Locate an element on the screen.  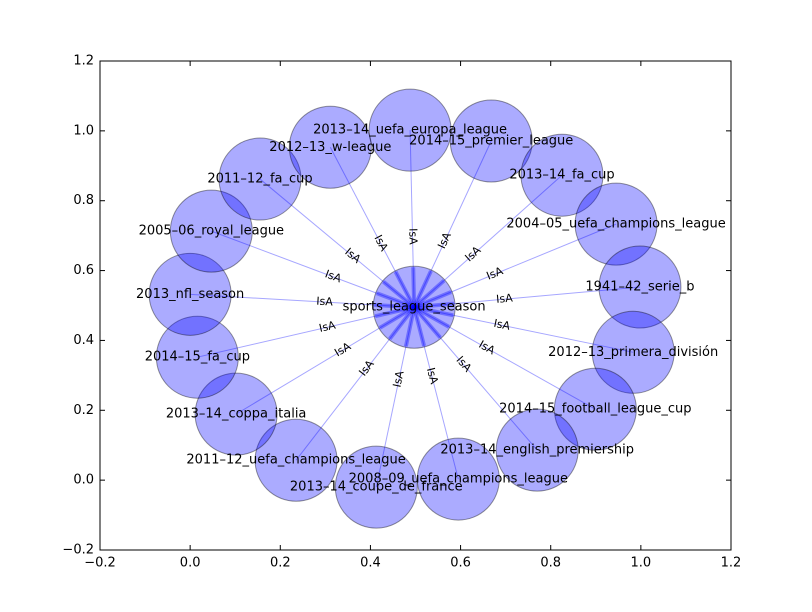
node-label: 2012–13_primera_división is located at coordinates (633, 352).